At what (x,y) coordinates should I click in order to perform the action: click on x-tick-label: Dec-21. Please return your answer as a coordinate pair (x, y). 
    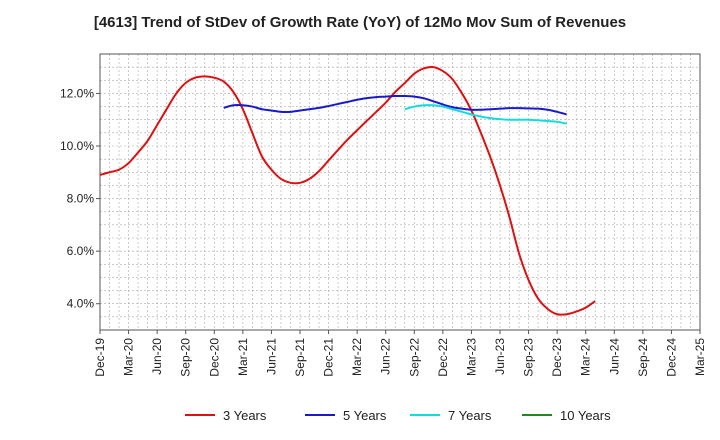
    Looking at the image, I should click on (329, 357).